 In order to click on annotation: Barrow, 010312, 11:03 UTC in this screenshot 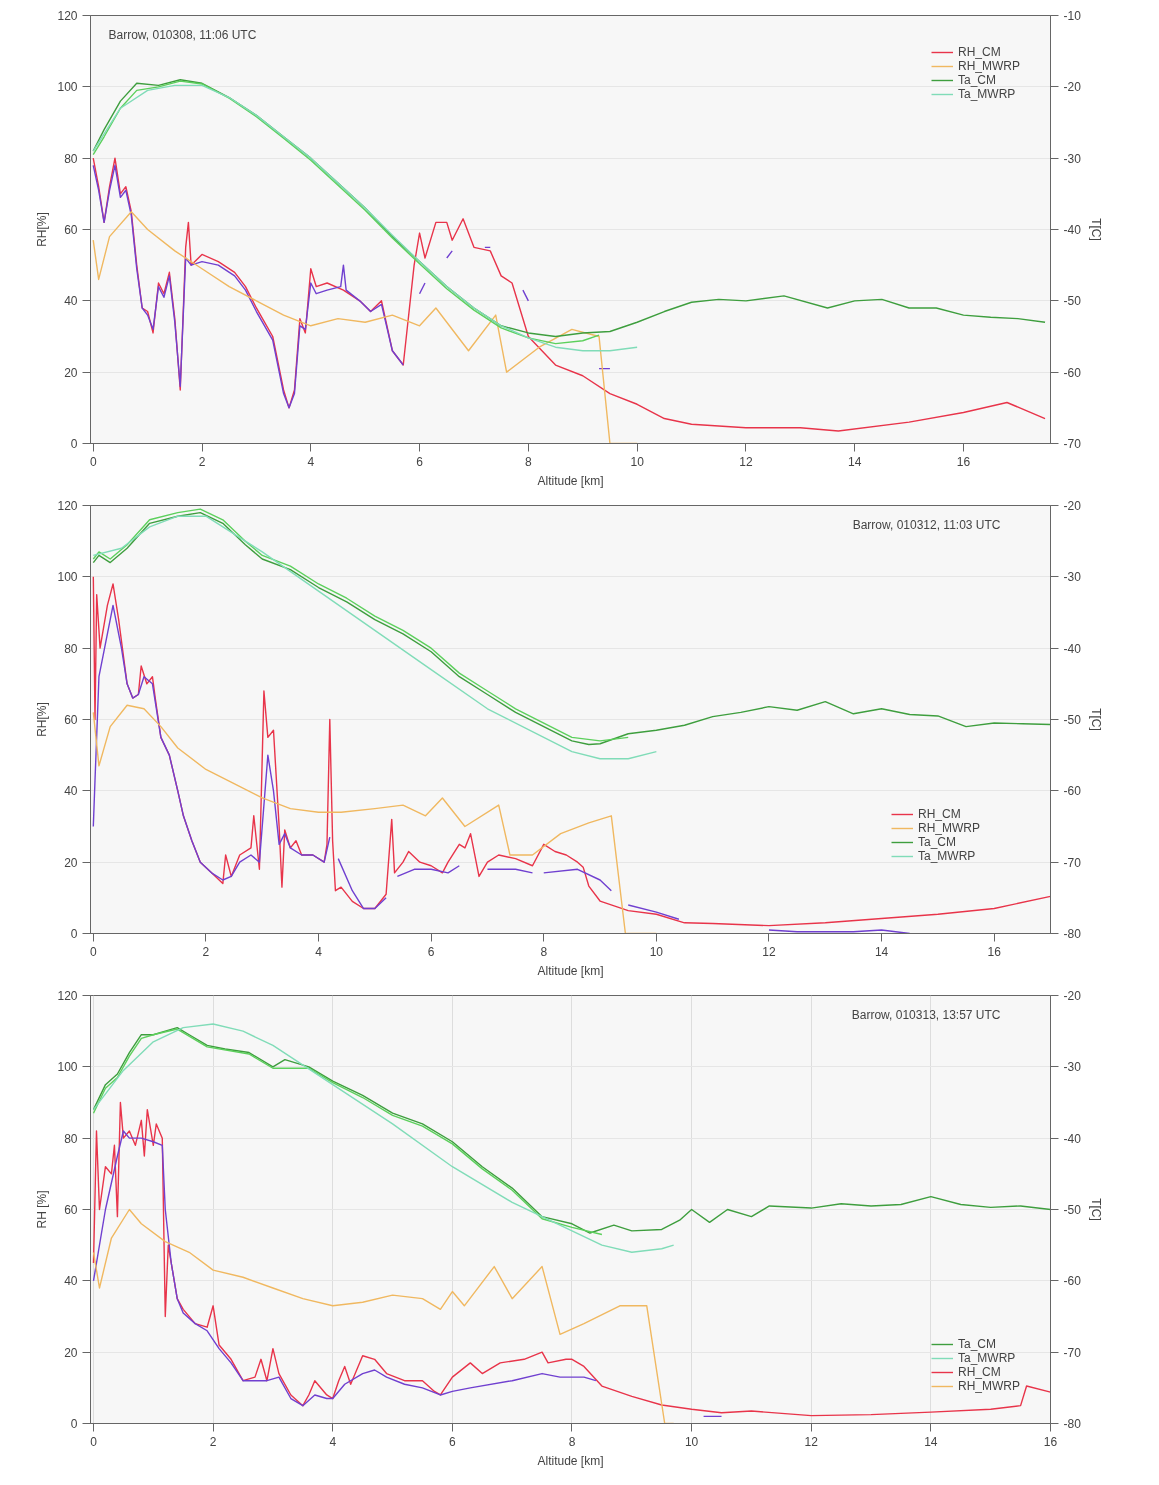, I will do `click(926, 524)`.